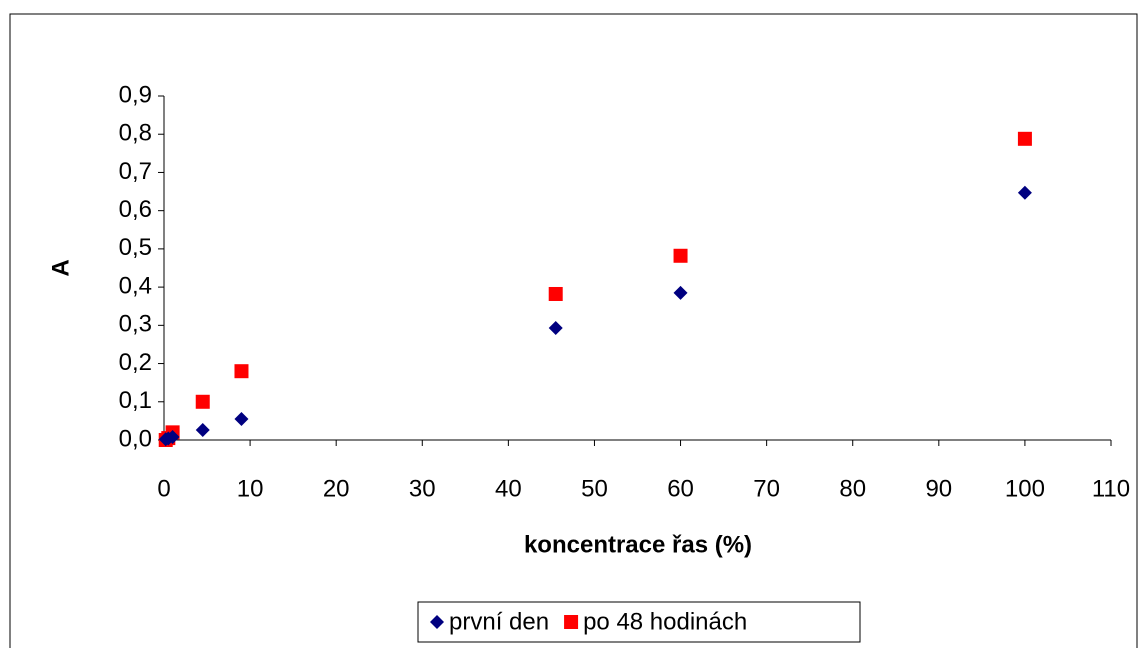 This screenshot has height=648, width=1146. What do you see at coordinates (135, 362) in the screenshot?
I see `y-tick-label: 0,2` at bounding box center [135, 362].